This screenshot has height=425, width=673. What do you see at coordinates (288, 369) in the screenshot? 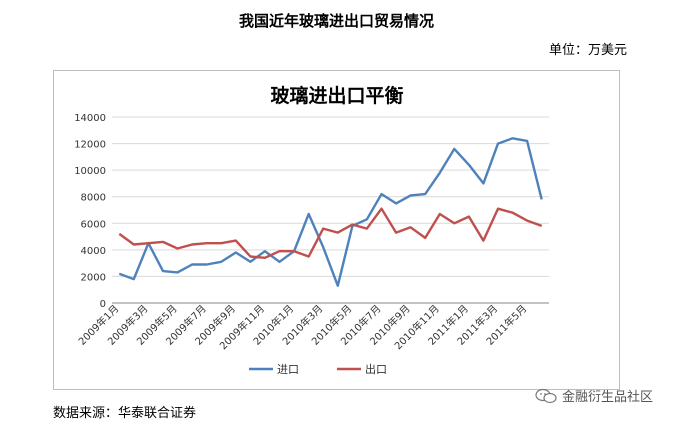
I see `legend-label: 进口` at bounding box center [288, 369].